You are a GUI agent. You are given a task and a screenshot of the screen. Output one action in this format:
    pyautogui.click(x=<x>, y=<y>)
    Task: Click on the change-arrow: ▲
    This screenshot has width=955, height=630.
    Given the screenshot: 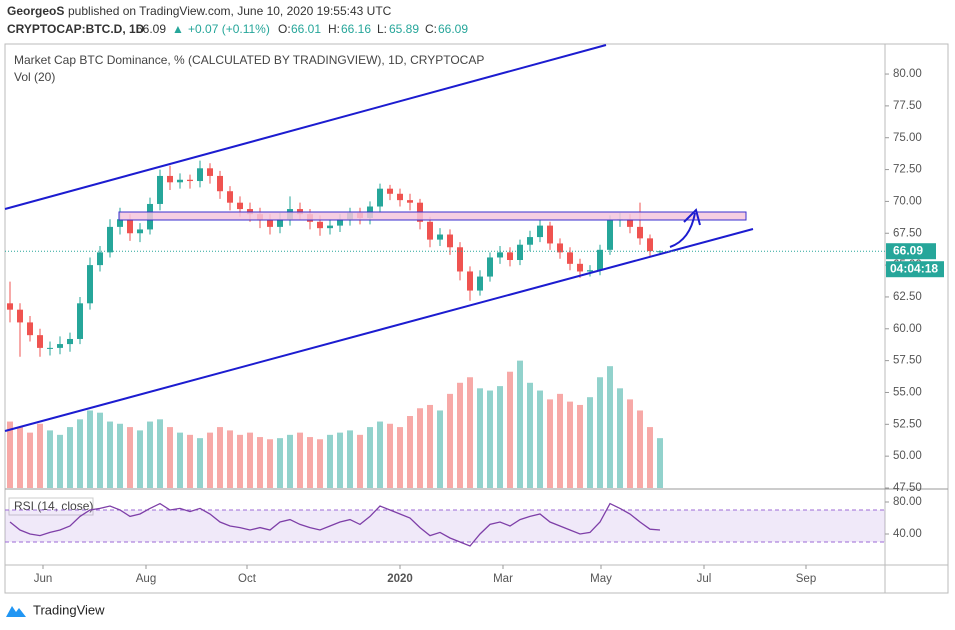 What is the action you would take?
    pyautogui.click(x=178, y=29)
    